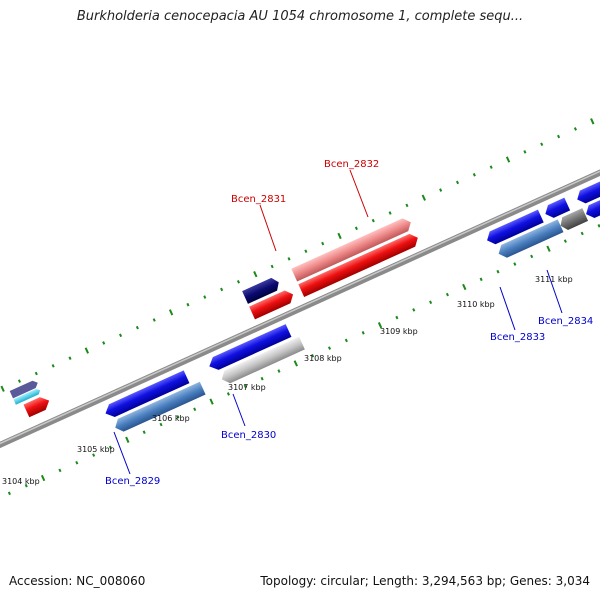 This screenshot has height=600, width=600. I want to click on accession-label: Accession: NC_008060, so click(77, 581).